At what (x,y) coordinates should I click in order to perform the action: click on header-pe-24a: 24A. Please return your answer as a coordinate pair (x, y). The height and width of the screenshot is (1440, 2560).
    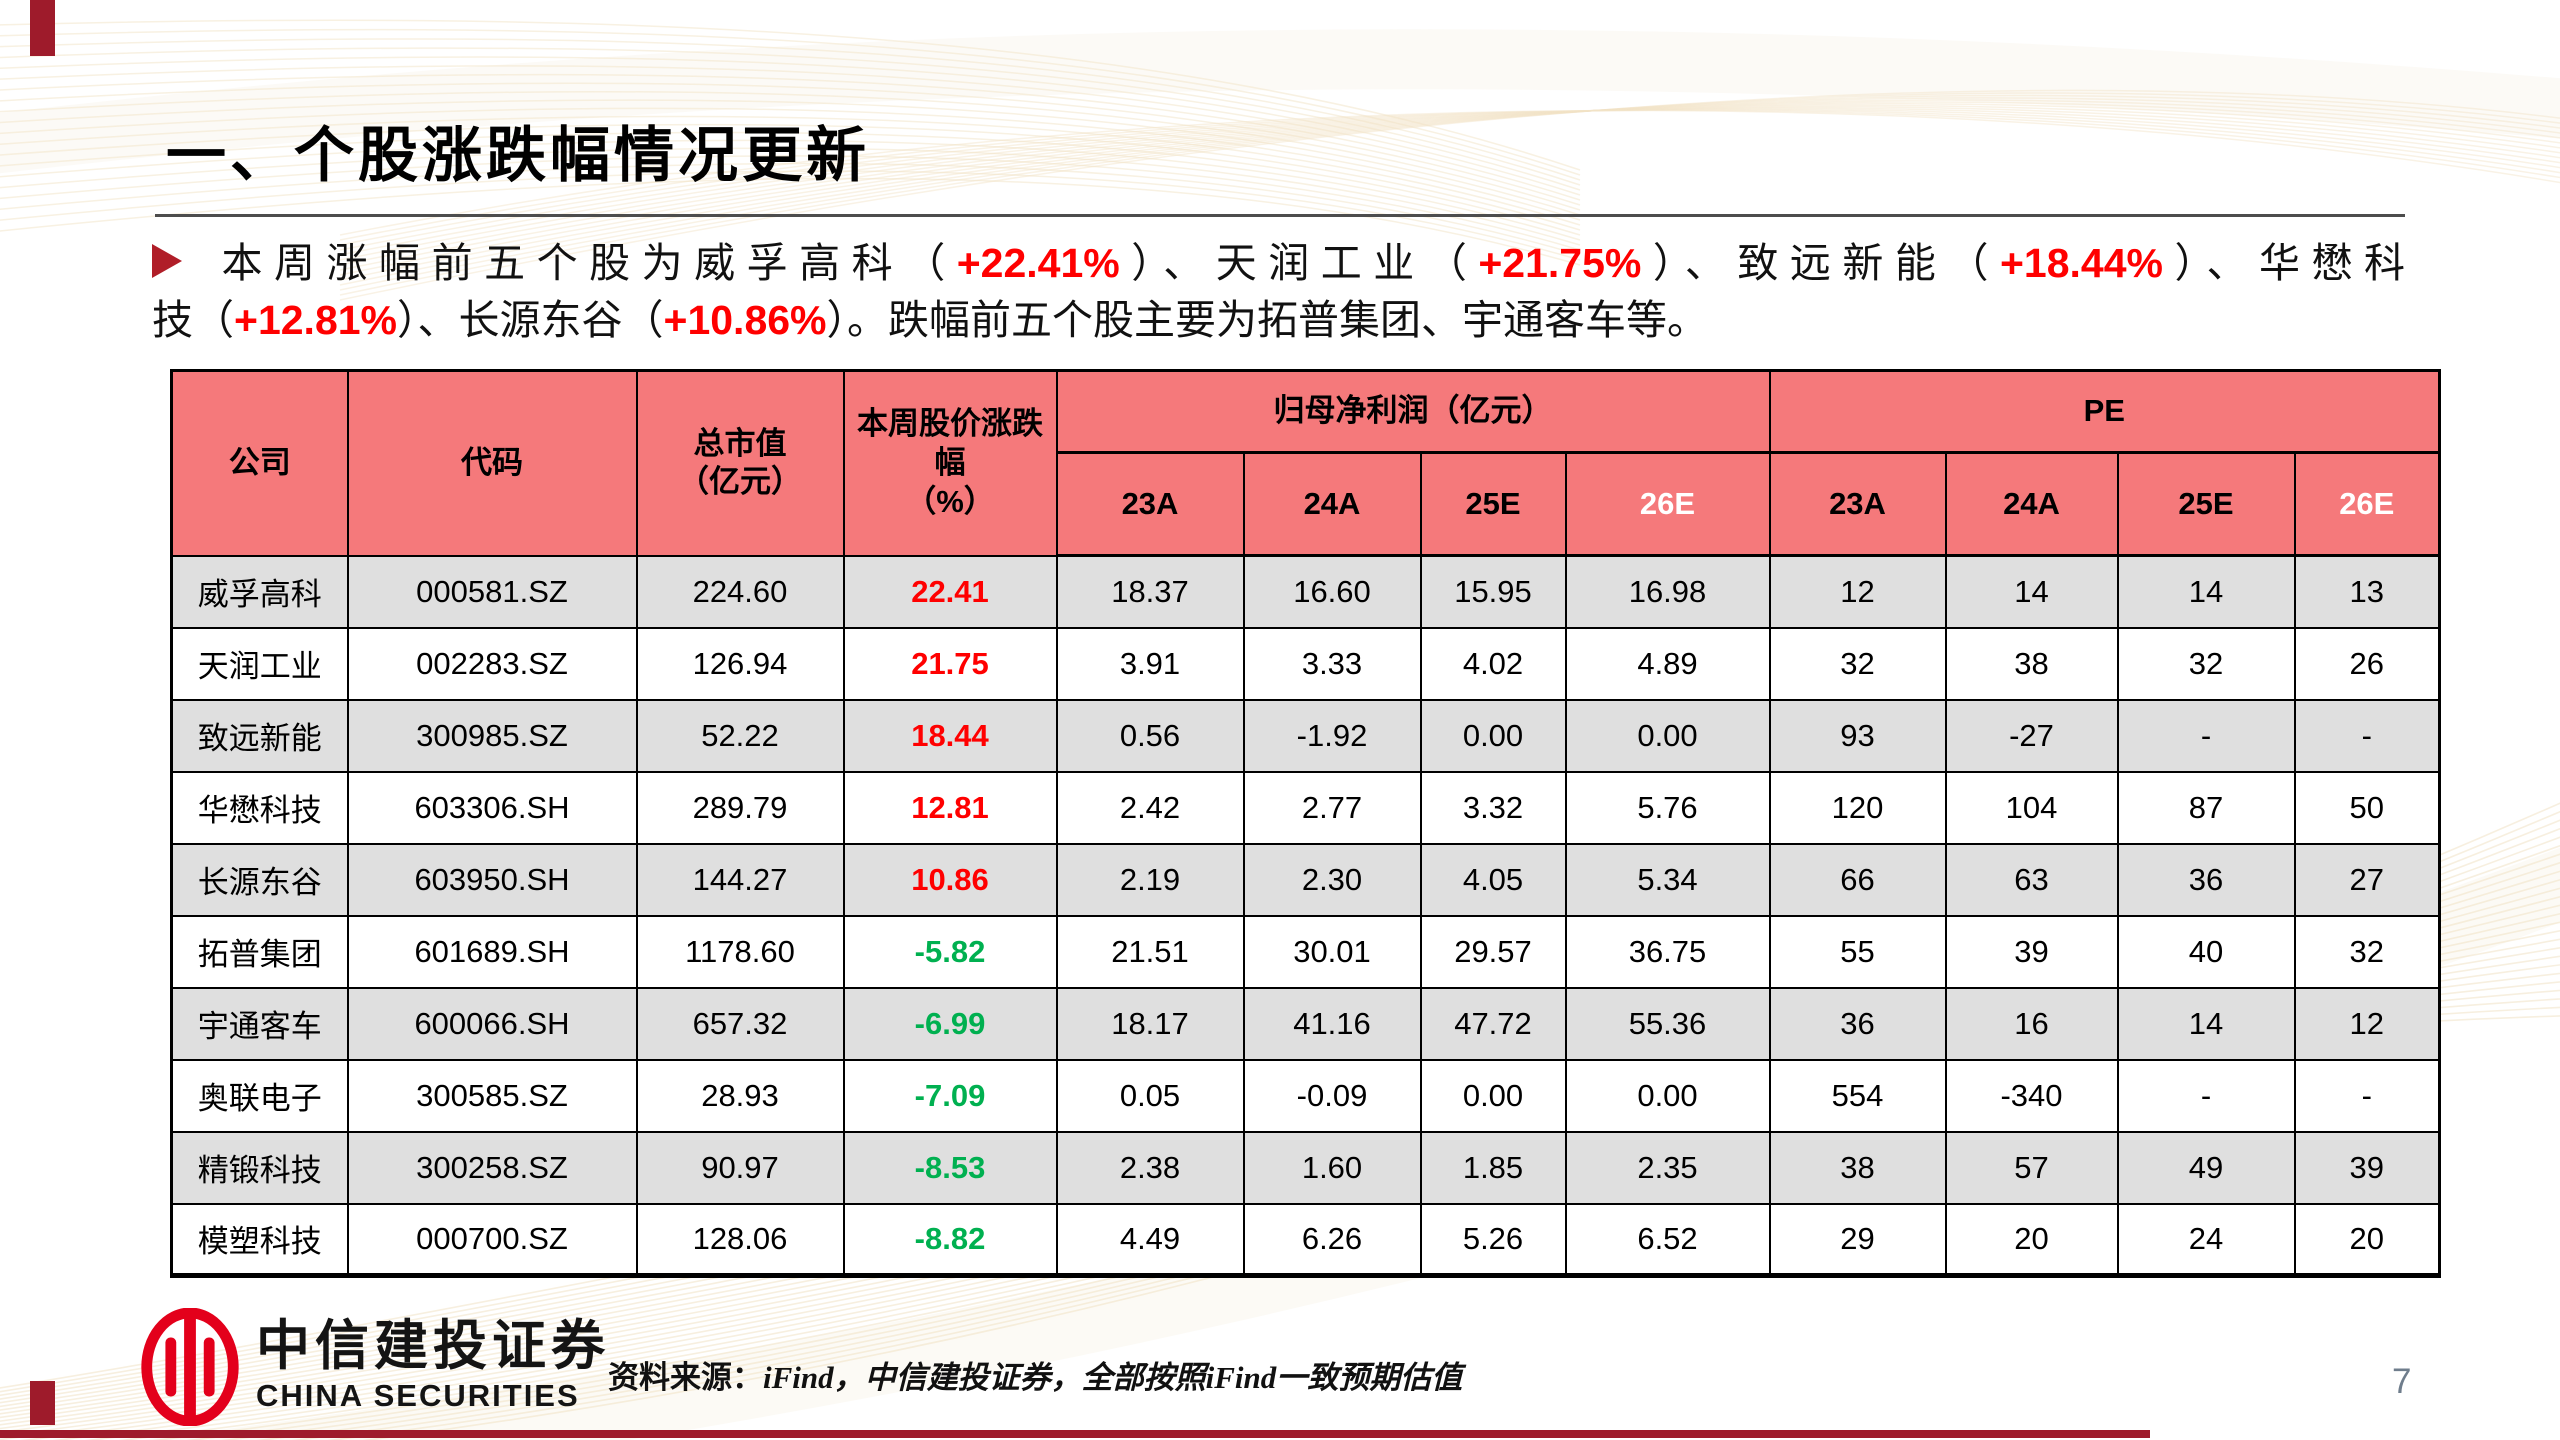
    Looking at the image, I should click on (2031, 504).